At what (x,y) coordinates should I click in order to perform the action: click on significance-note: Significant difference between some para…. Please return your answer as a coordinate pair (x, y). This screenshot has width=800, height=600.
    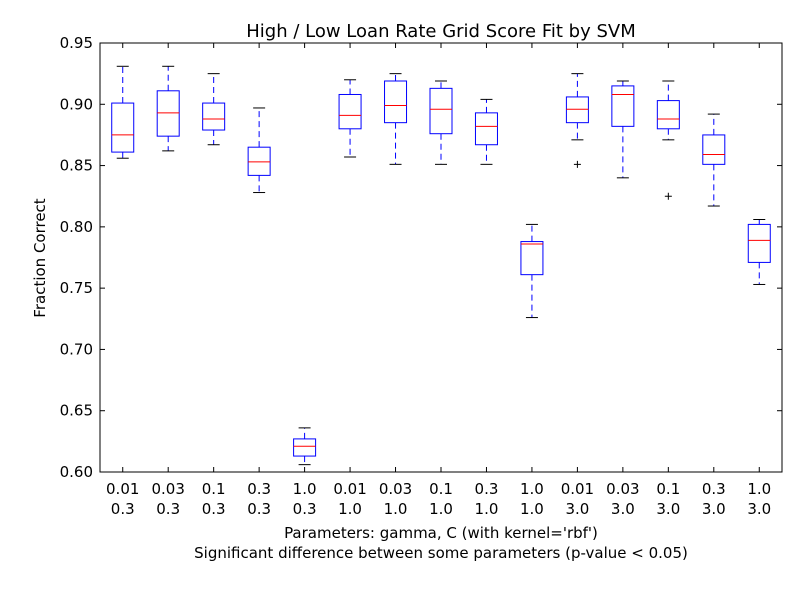
    Looking at the image, I should click on (441, 553).